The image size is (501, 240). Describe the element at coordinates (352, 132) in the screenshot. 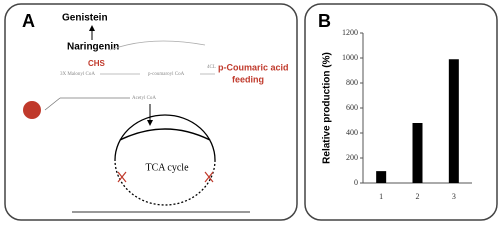

I see `y-tick-label: 400` at that location.